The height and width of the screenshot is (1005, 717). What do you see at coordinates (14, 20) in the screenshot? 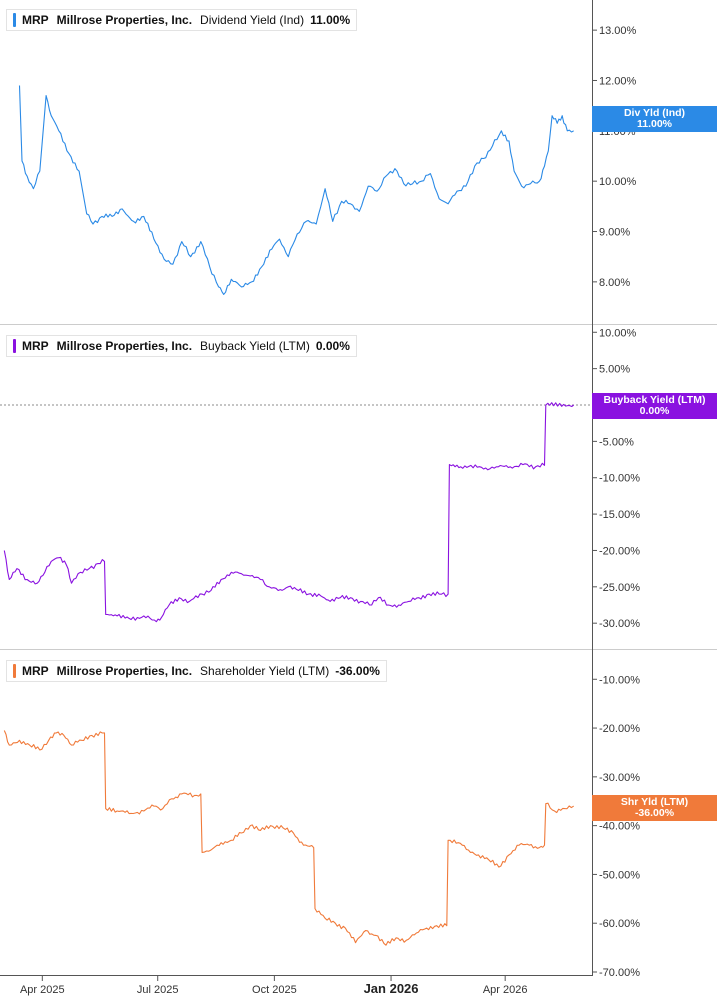
I see `legend-swatch-dividend` at bounding box center [14, 20].